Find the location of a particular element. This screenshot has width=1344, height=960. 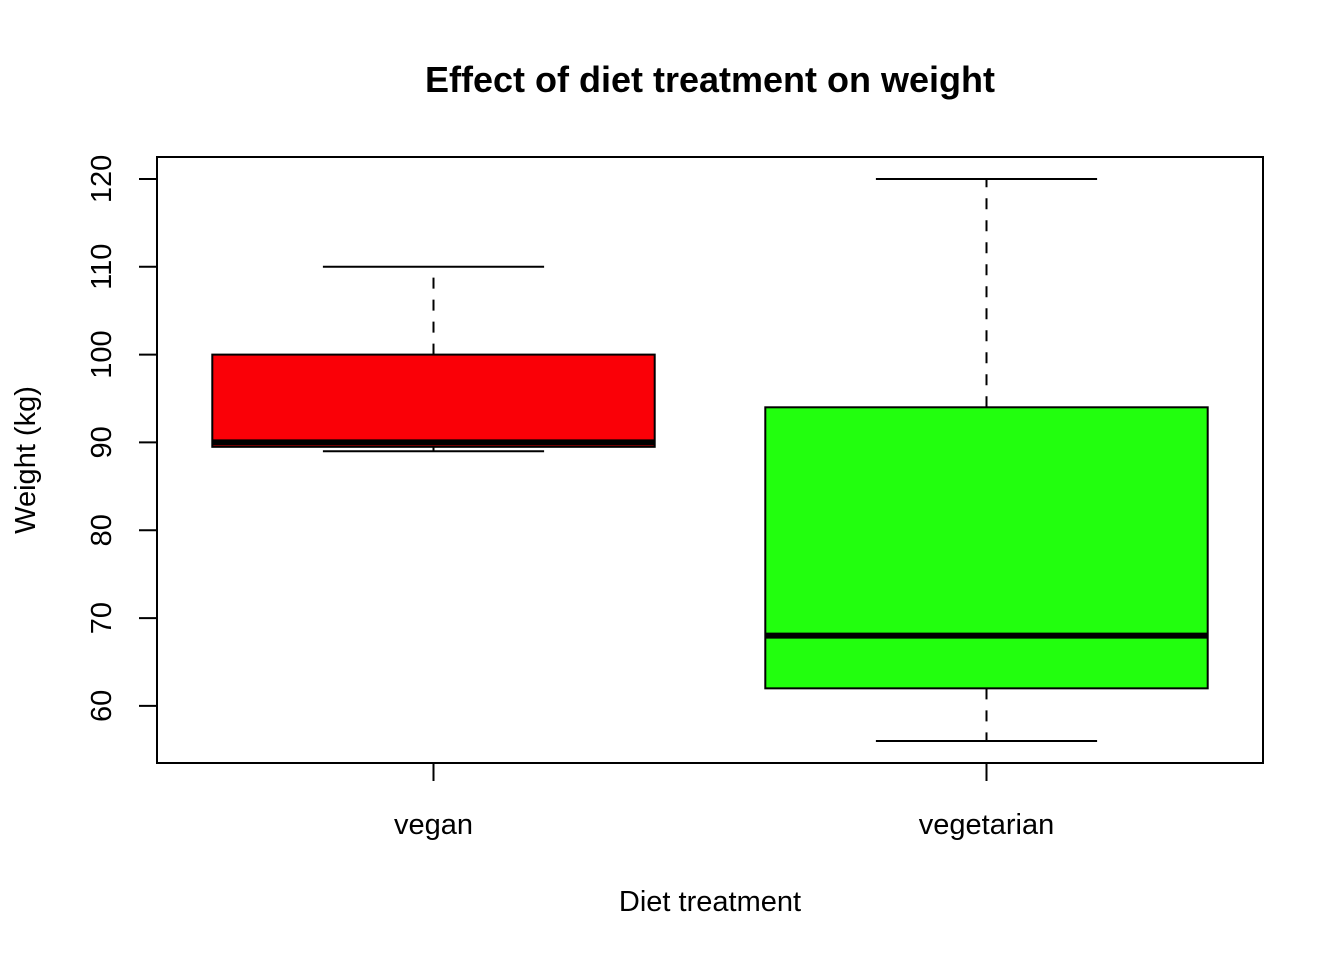

y-axis-label: Weight (kg) is located at coordinates (26, 460).